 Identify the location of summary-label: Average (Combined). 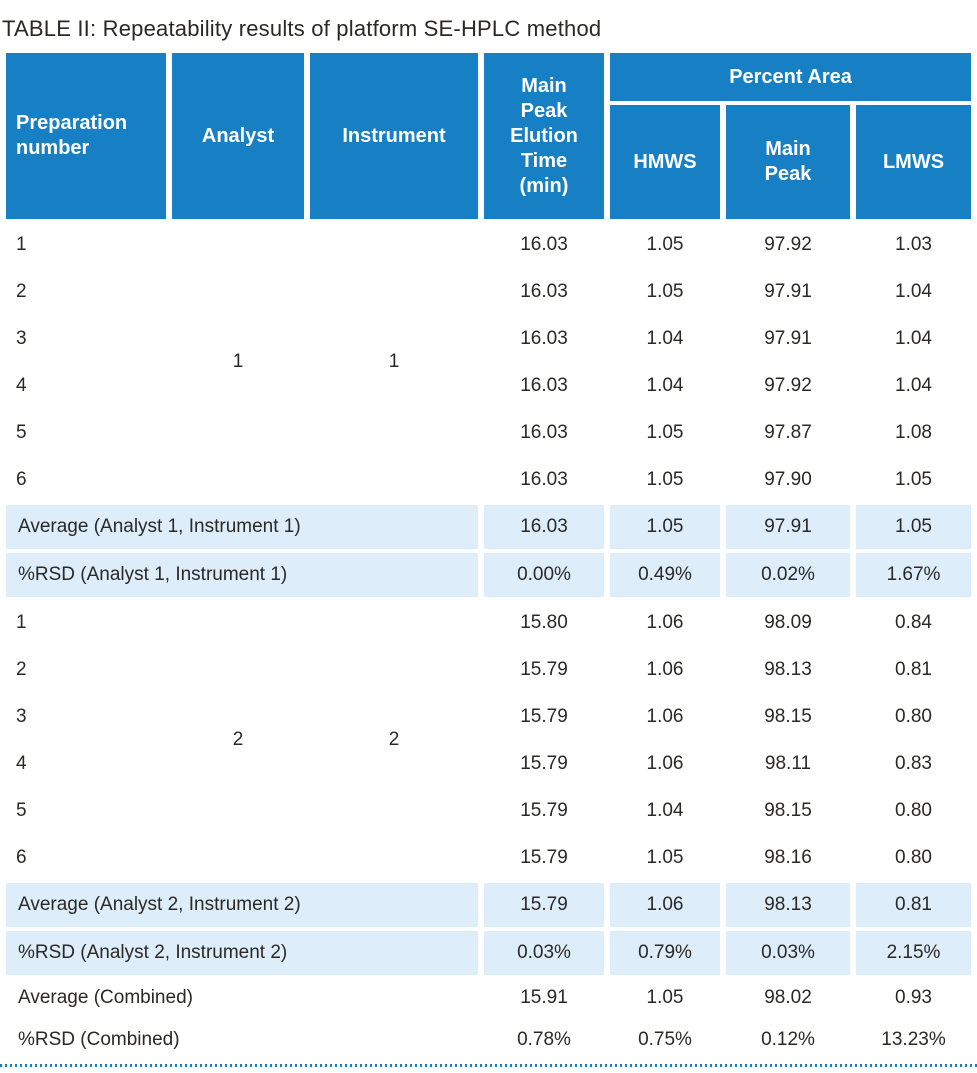
(105, 997).